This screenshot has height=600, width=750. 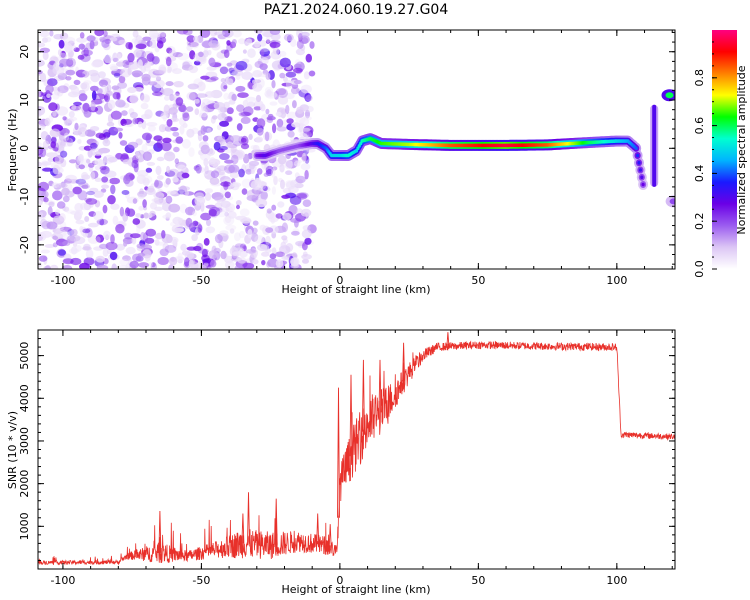 I want to click on snr-y-tick-label: 2000, so click(x=24, y=484).